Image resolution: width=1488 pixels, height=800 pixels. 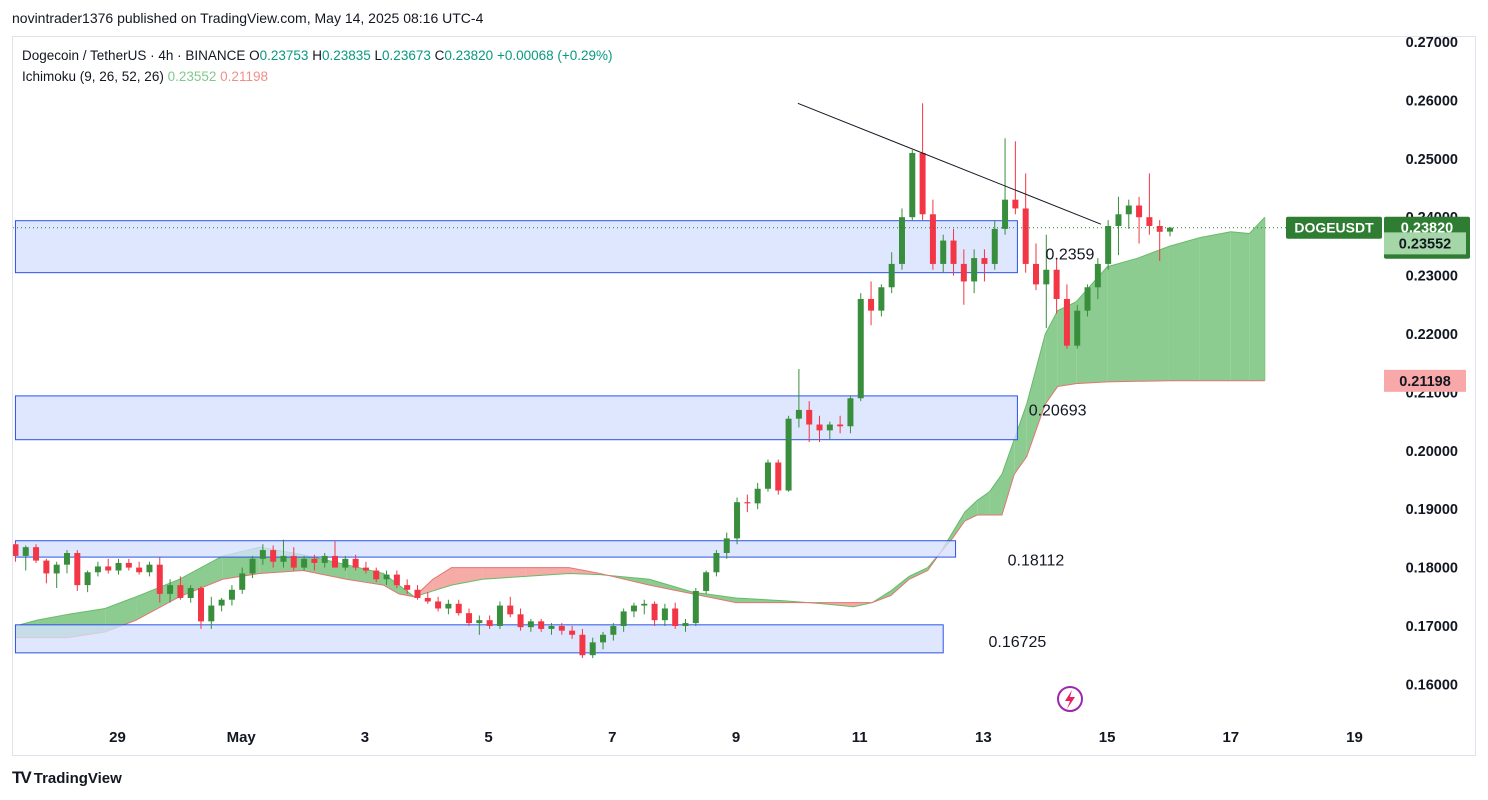 I want to click on x-axis-tick-label: 7, so click(x=612, y=737).